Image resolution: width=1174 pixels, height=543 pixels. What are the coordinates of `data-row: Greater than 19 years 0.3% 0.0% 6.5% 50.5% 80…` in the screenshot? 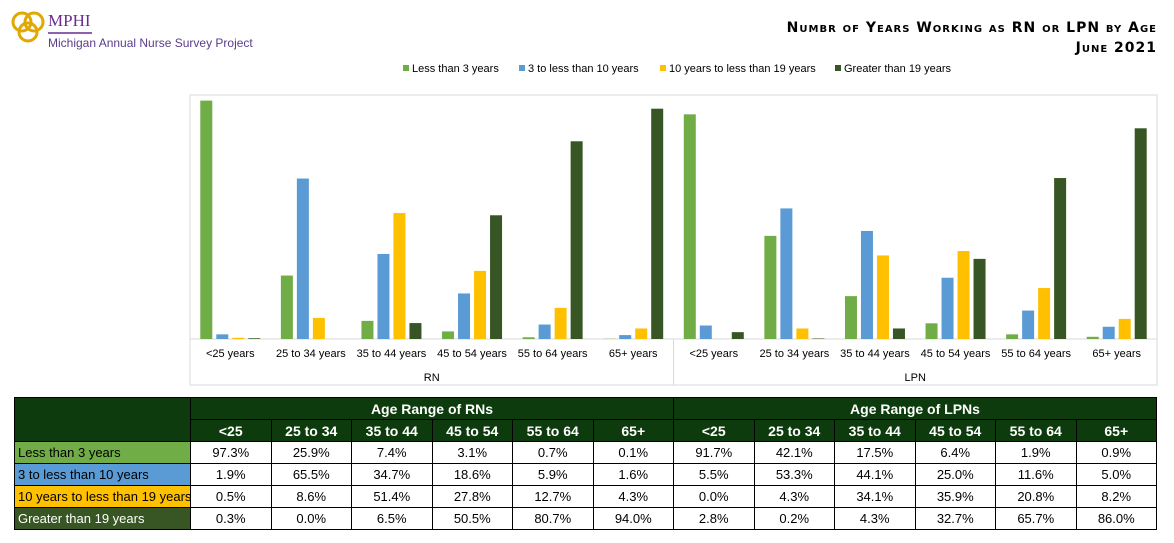 It's located at (585, 518).